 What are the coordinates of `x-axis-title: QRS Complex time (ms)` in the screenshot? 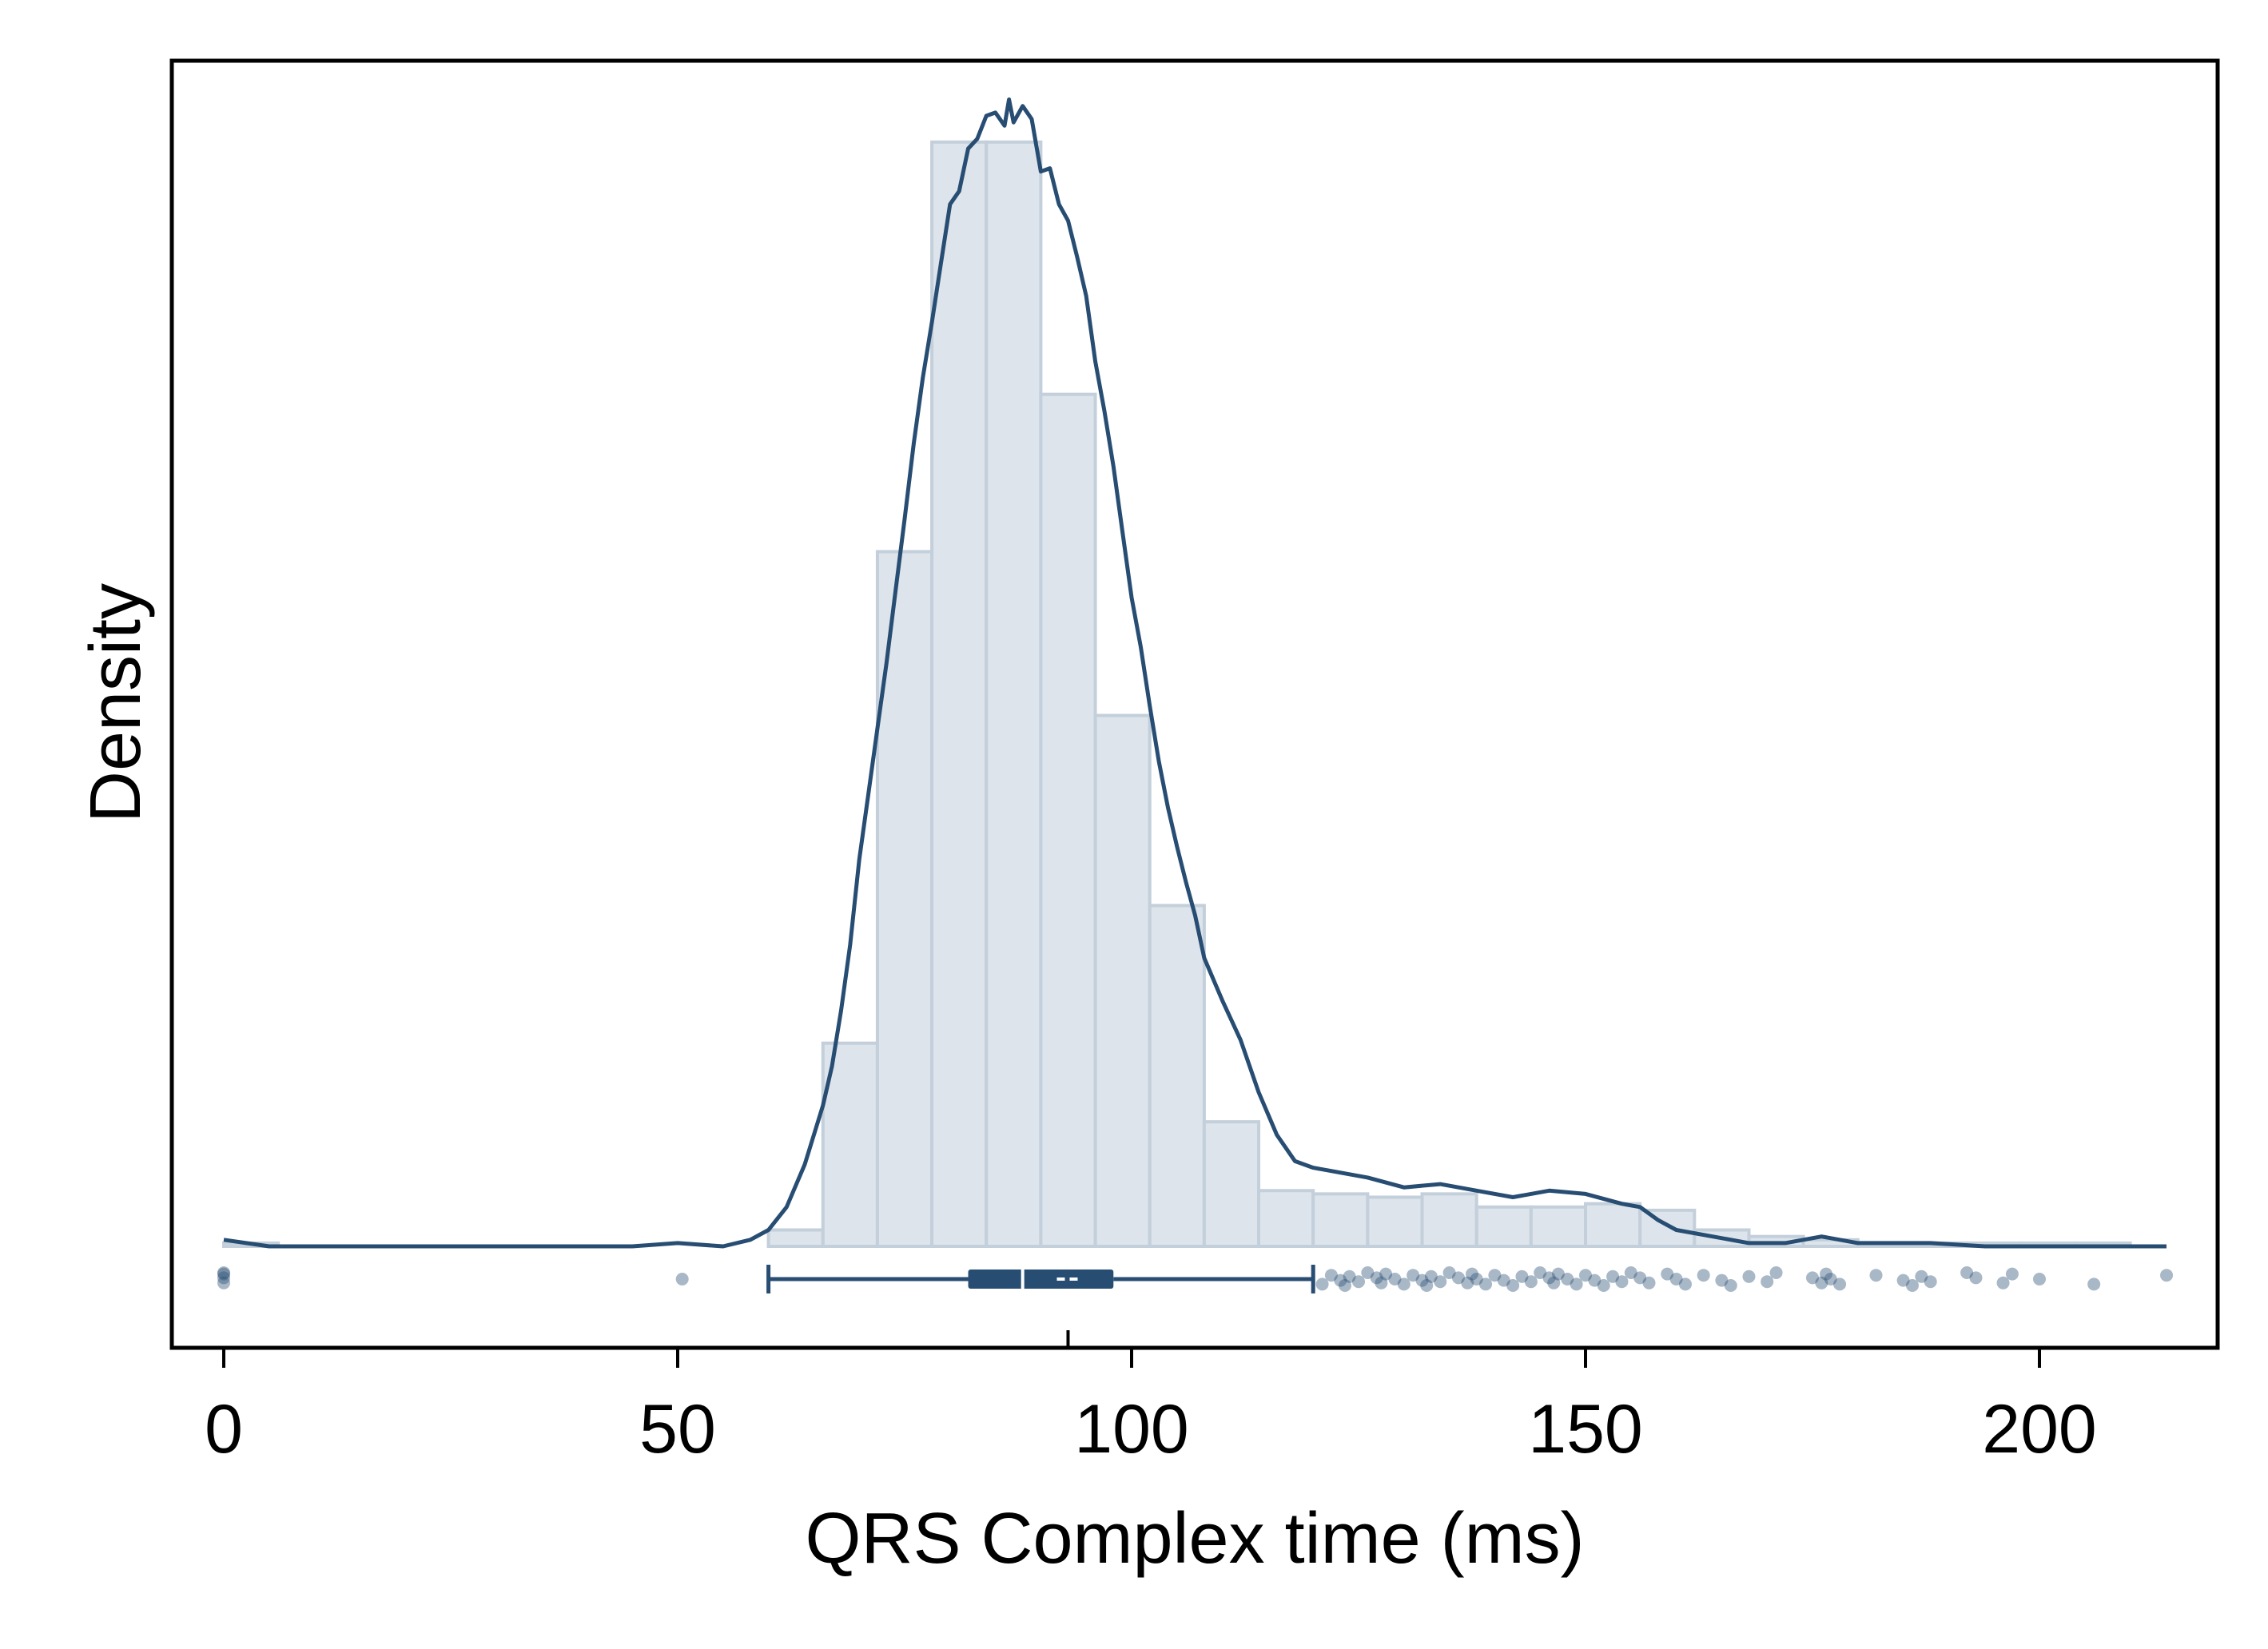 It's located at (1194, 1539).